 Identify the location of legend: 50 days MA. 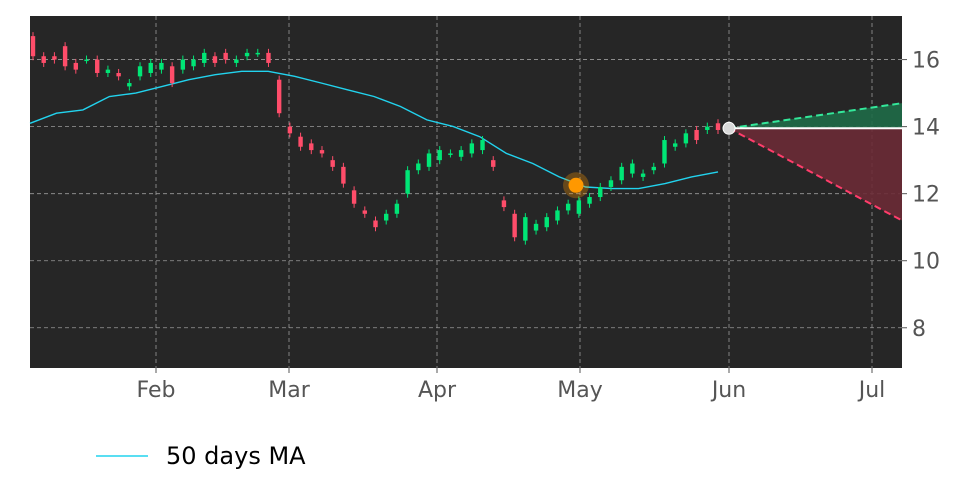
(201, 456).